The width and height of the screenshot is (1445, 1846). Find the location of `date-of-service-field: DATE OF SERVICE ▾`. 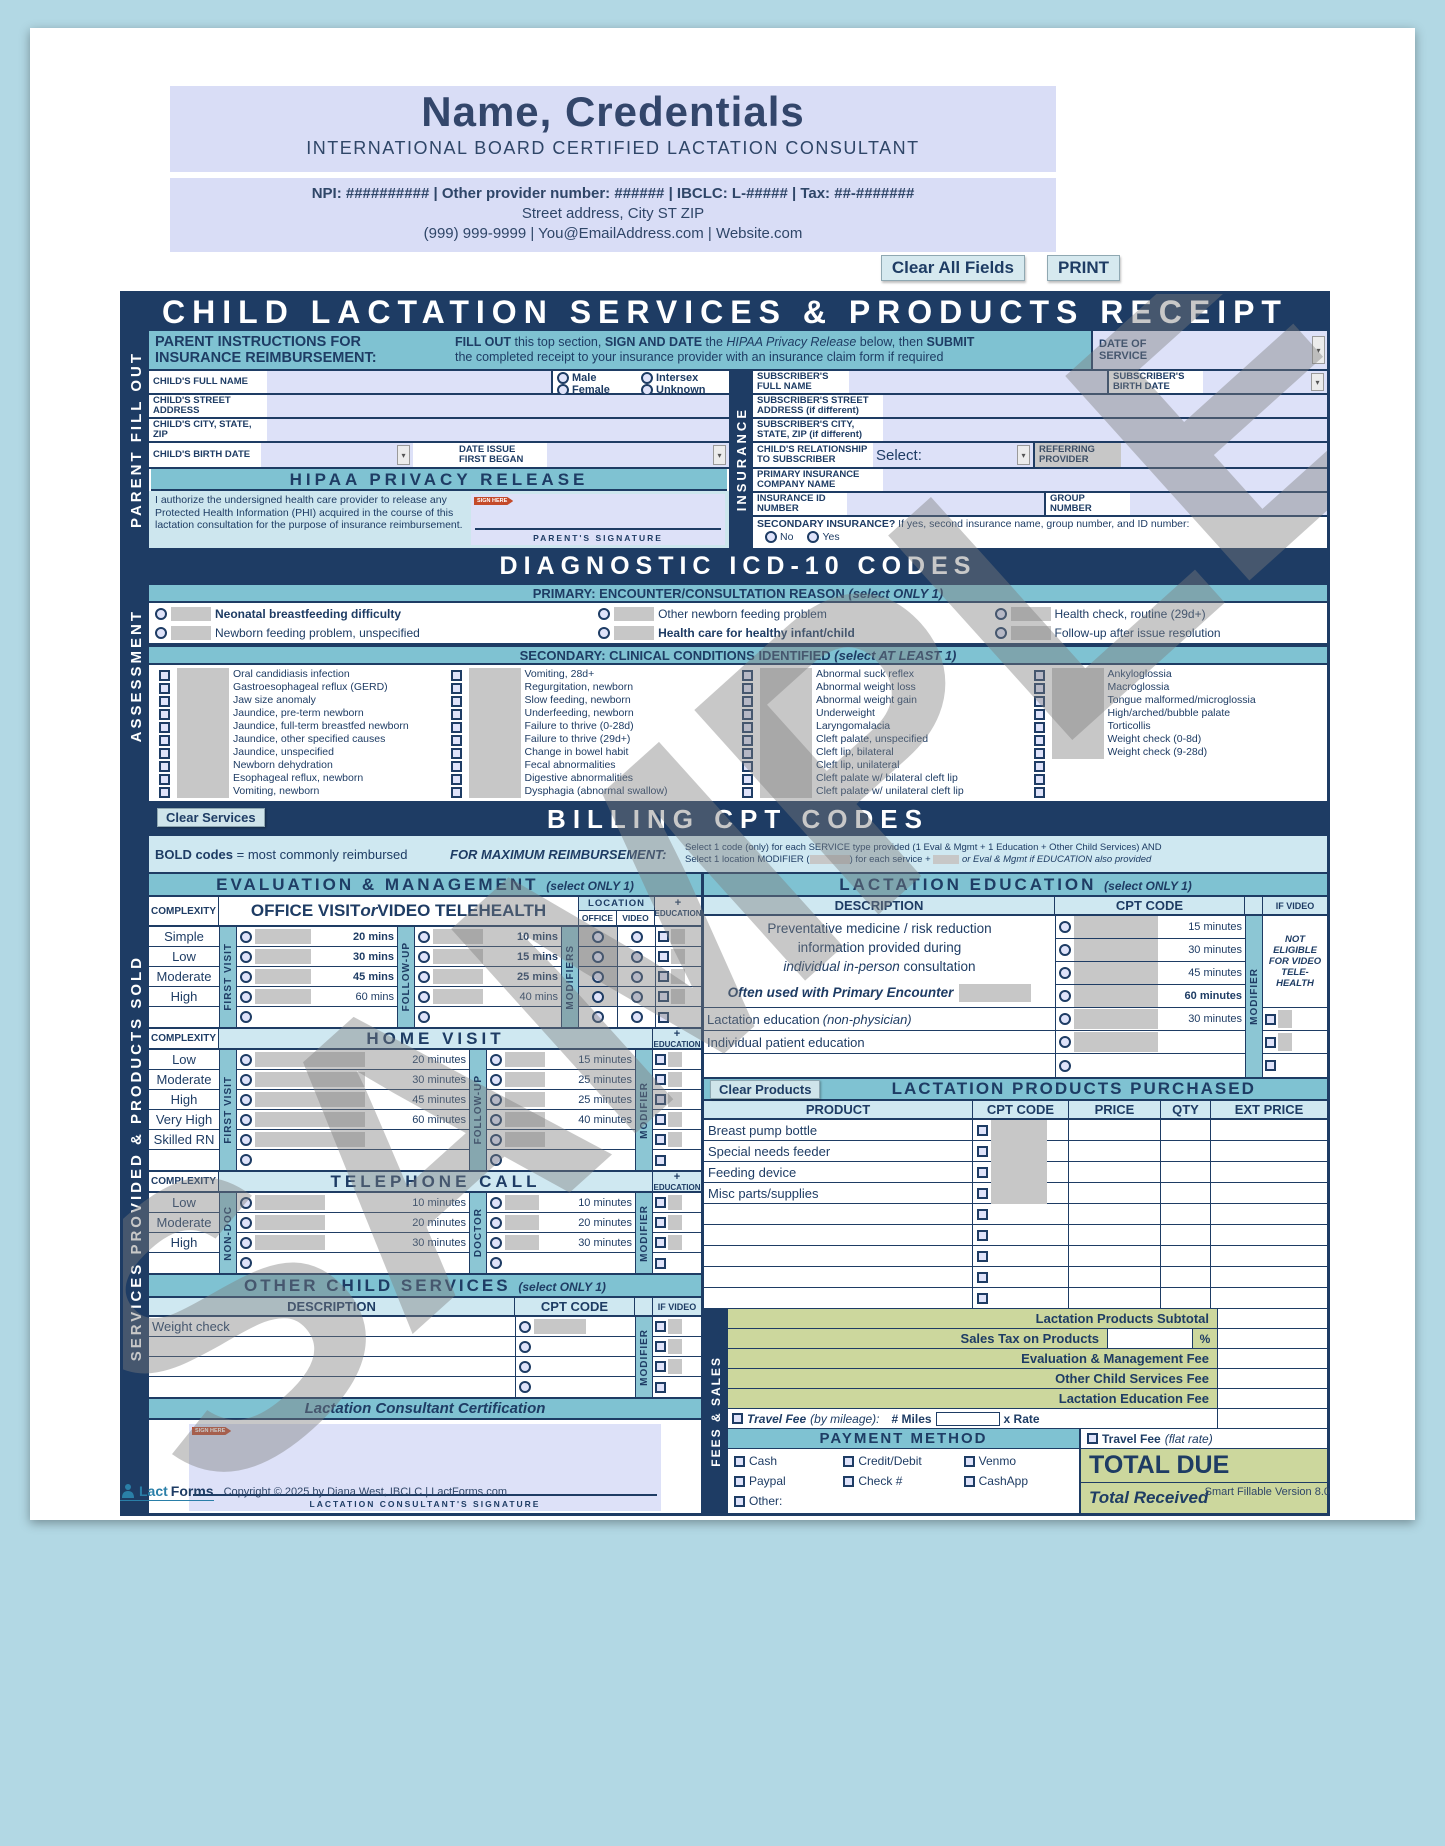

date-of-service-field: DATE OF SERVICE ▾ is located at coordinates (1209, 350).